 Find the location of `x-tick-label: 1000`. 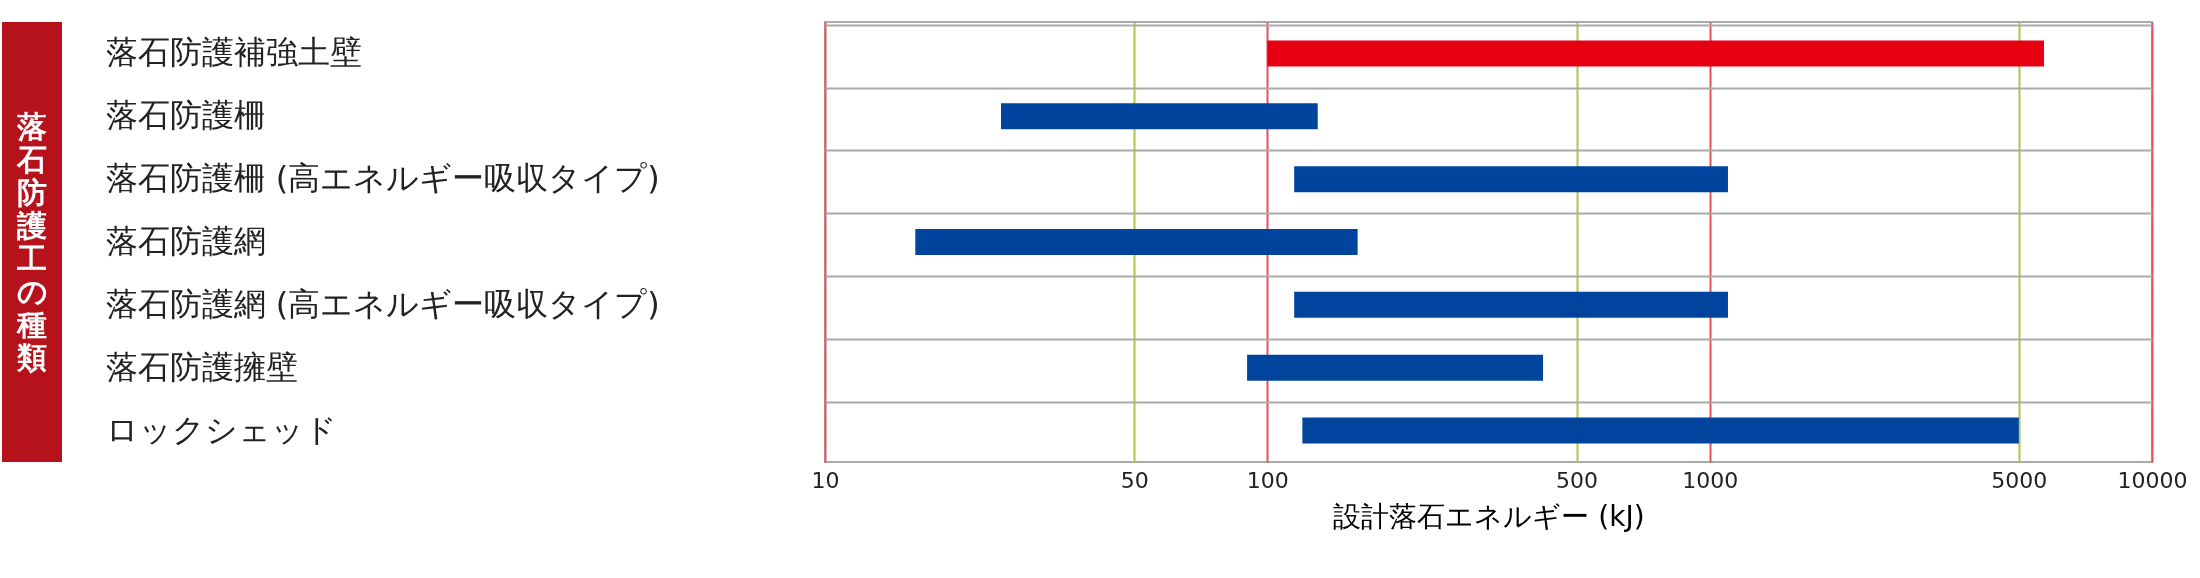

x-tick-label: 1000 is located at coordinates (1710, 480).